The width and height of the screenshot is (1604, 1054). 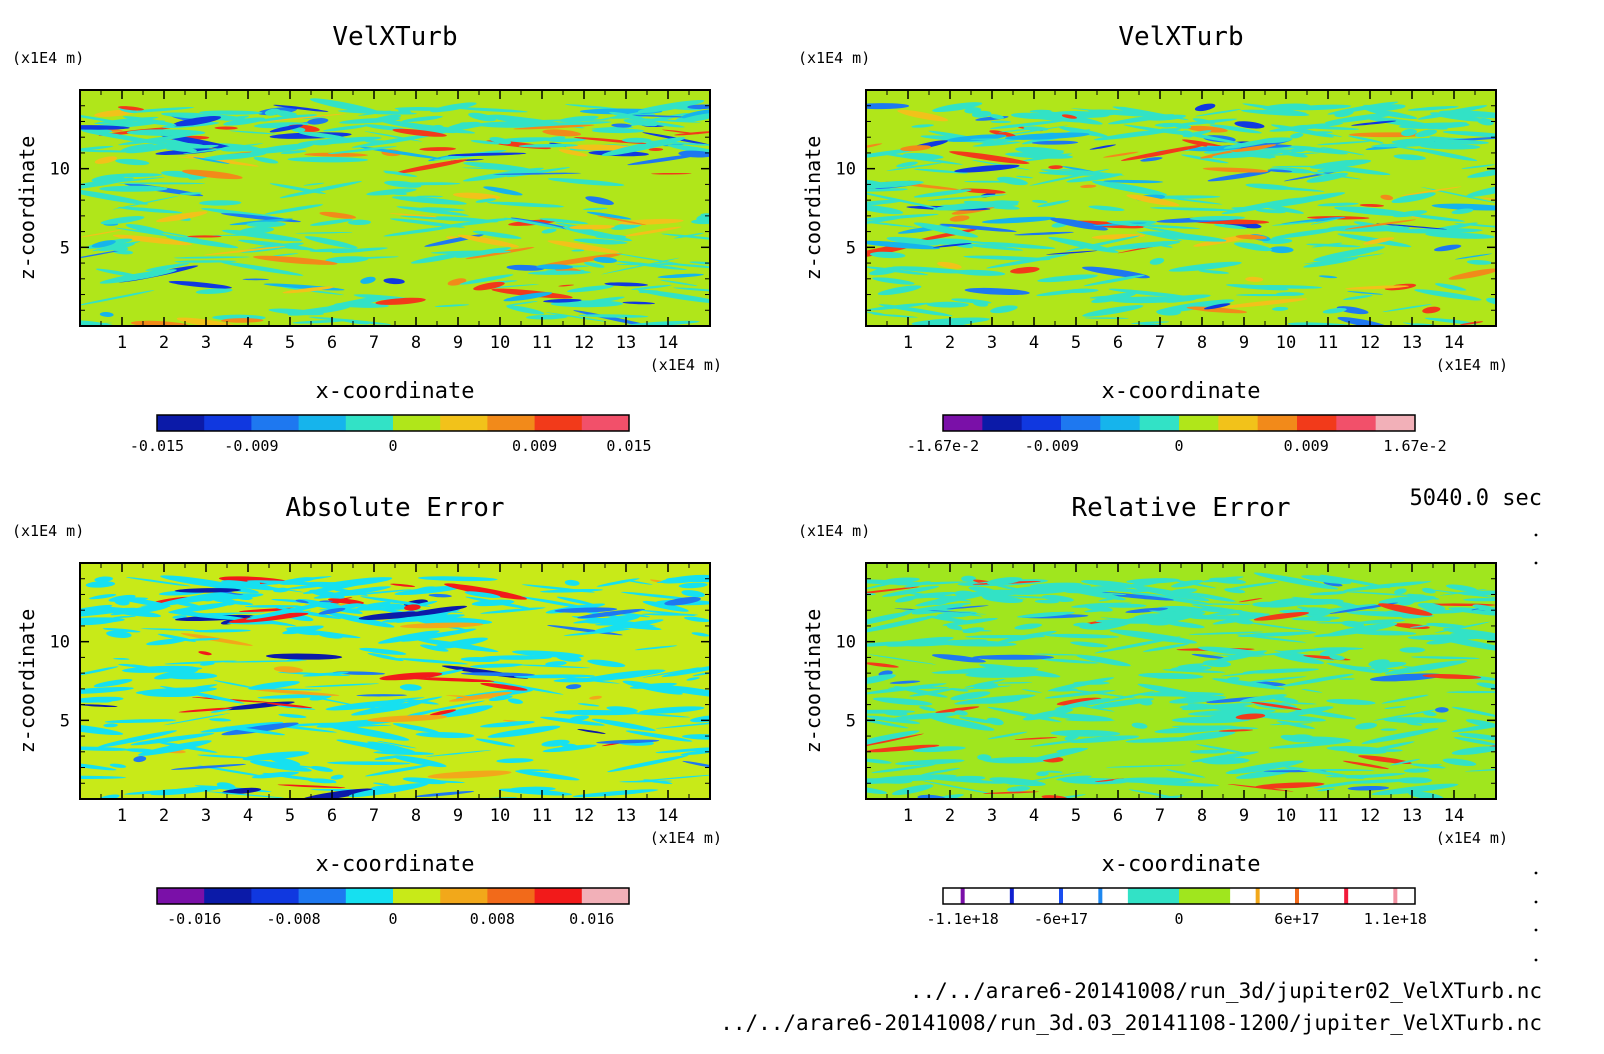 I want to click on x-unit-label: (x1E4 m), so click(x=686, y=365).